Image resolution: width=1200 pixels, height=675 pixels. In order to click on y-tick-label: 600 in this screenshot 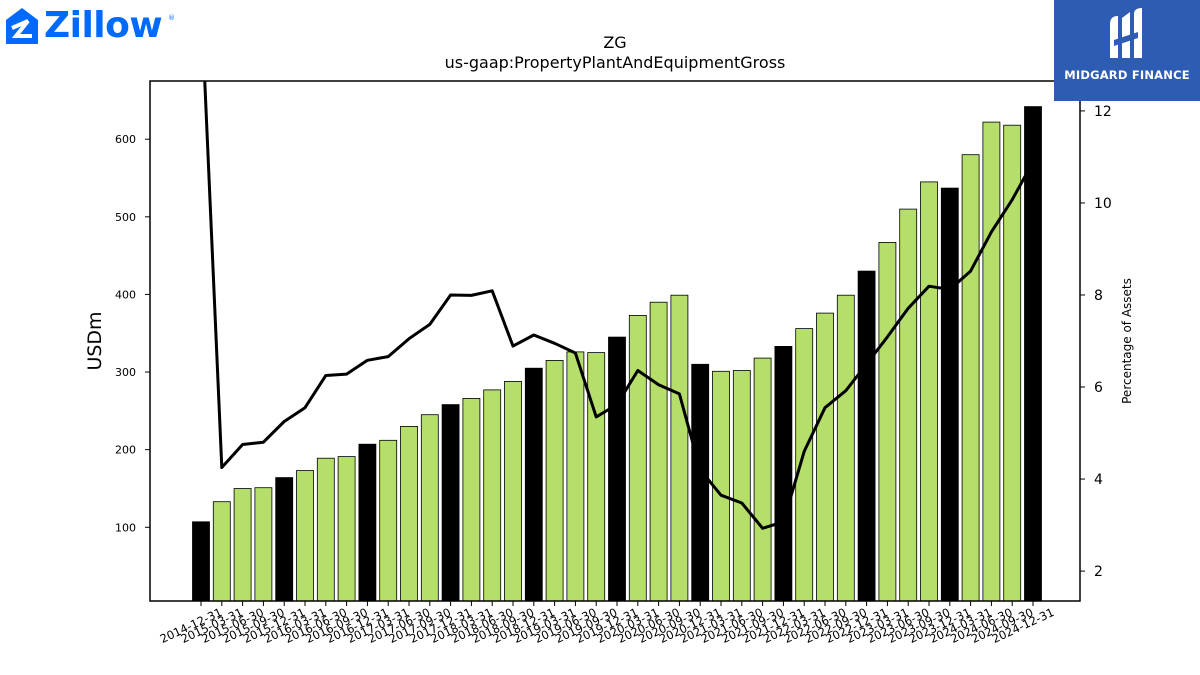, I will do `click(125, 139)`.